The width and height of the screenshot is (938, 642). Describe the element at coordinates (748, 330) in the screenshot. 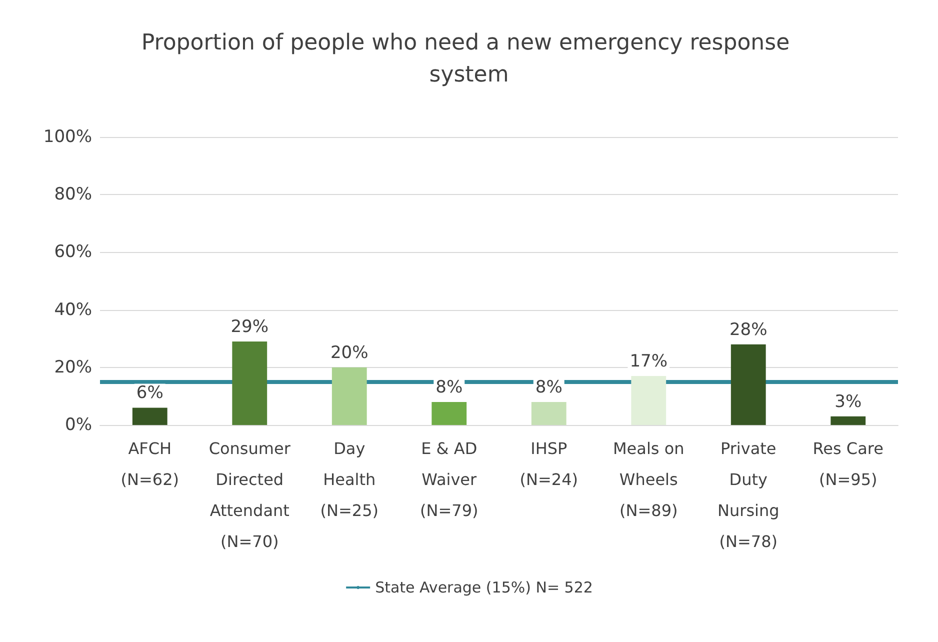

I see `data-label: 28%` at that location.